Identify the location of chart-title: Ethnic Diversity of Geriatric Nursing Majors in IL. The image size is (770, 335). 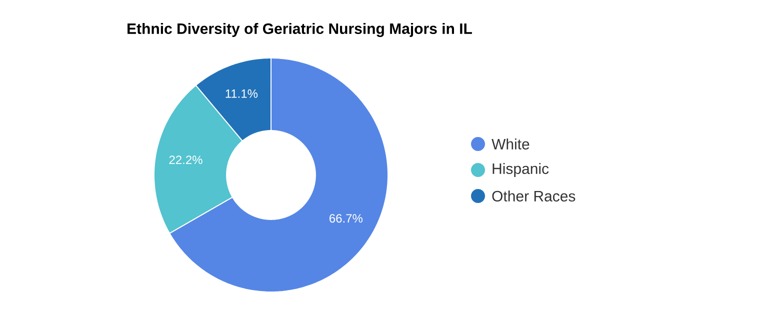
(300, 30).